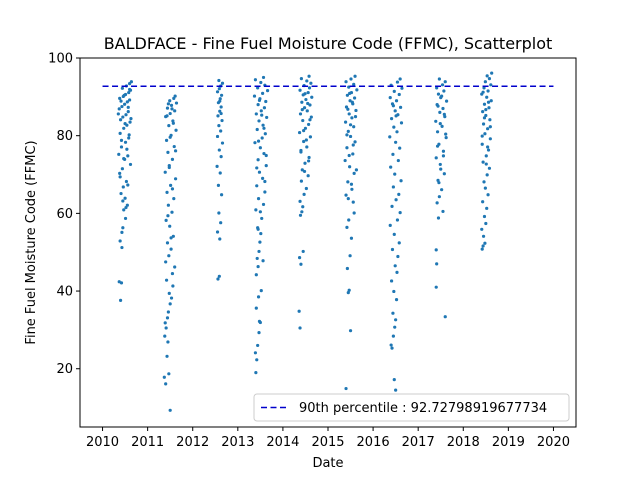  I want to click on x-tick-label: 2010, so click(102, 442).